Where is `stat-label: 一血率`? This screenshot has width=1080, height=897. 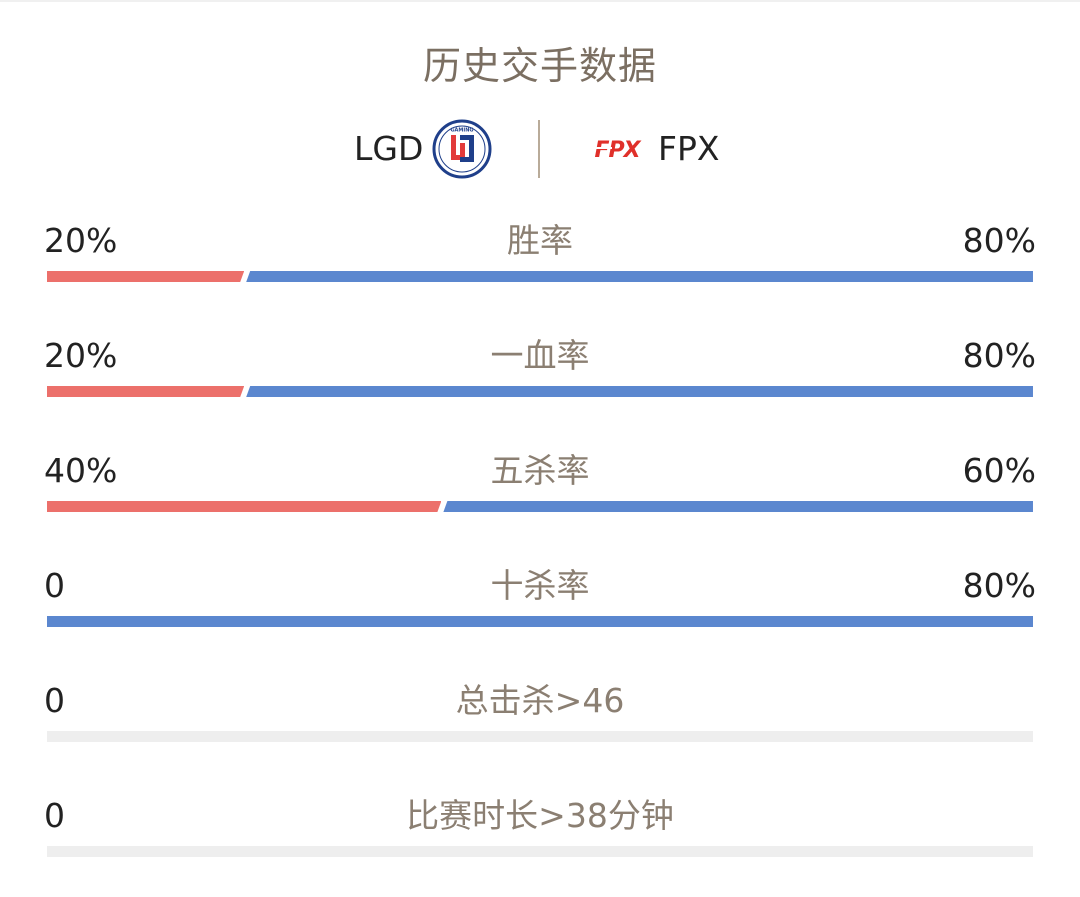 stat-label: 一血率 is located at coordinates (540, 355).